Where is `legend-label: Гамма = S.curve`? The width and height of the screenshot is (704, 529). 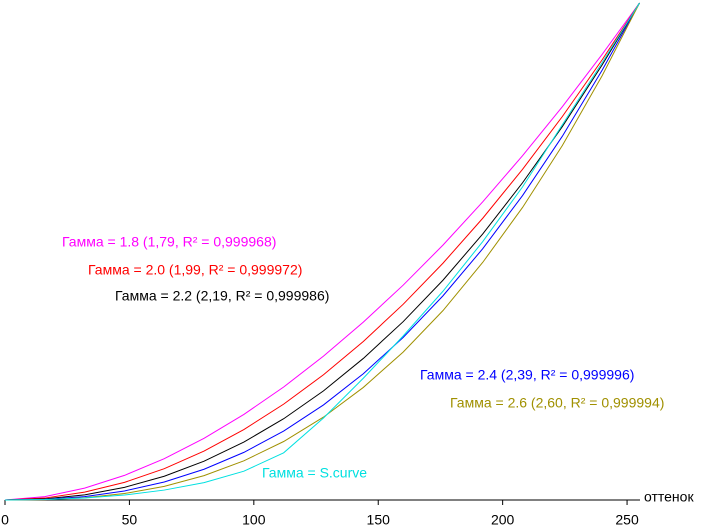 legend-label: Гамма = S.curve is located at coordinates (314, 473).